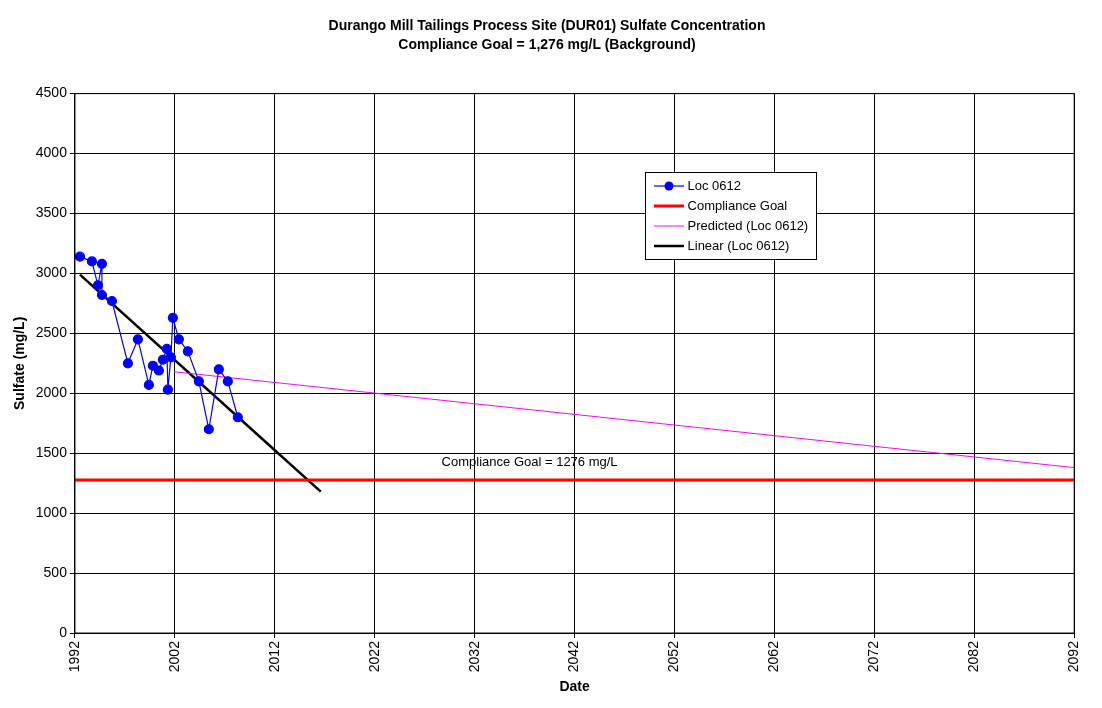 This screenshot has width=1102, height=708. I want to click on x-tick-label: 2002, so click(173, 656).